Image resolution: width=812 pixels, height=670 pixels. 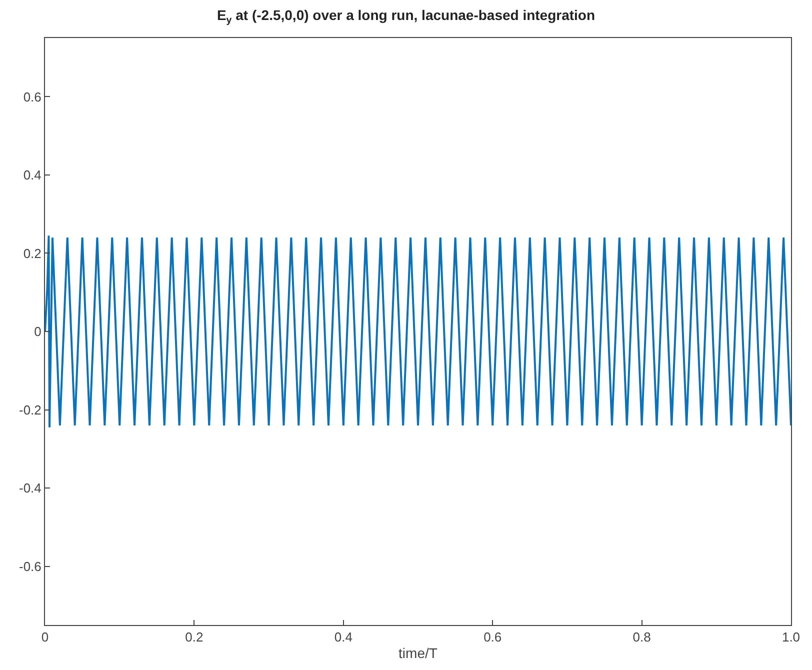 What do you see at coordinates (493, 637) in the screenshot?
I see `x-tick-label: 0.6` at bounding box center [493, 637].